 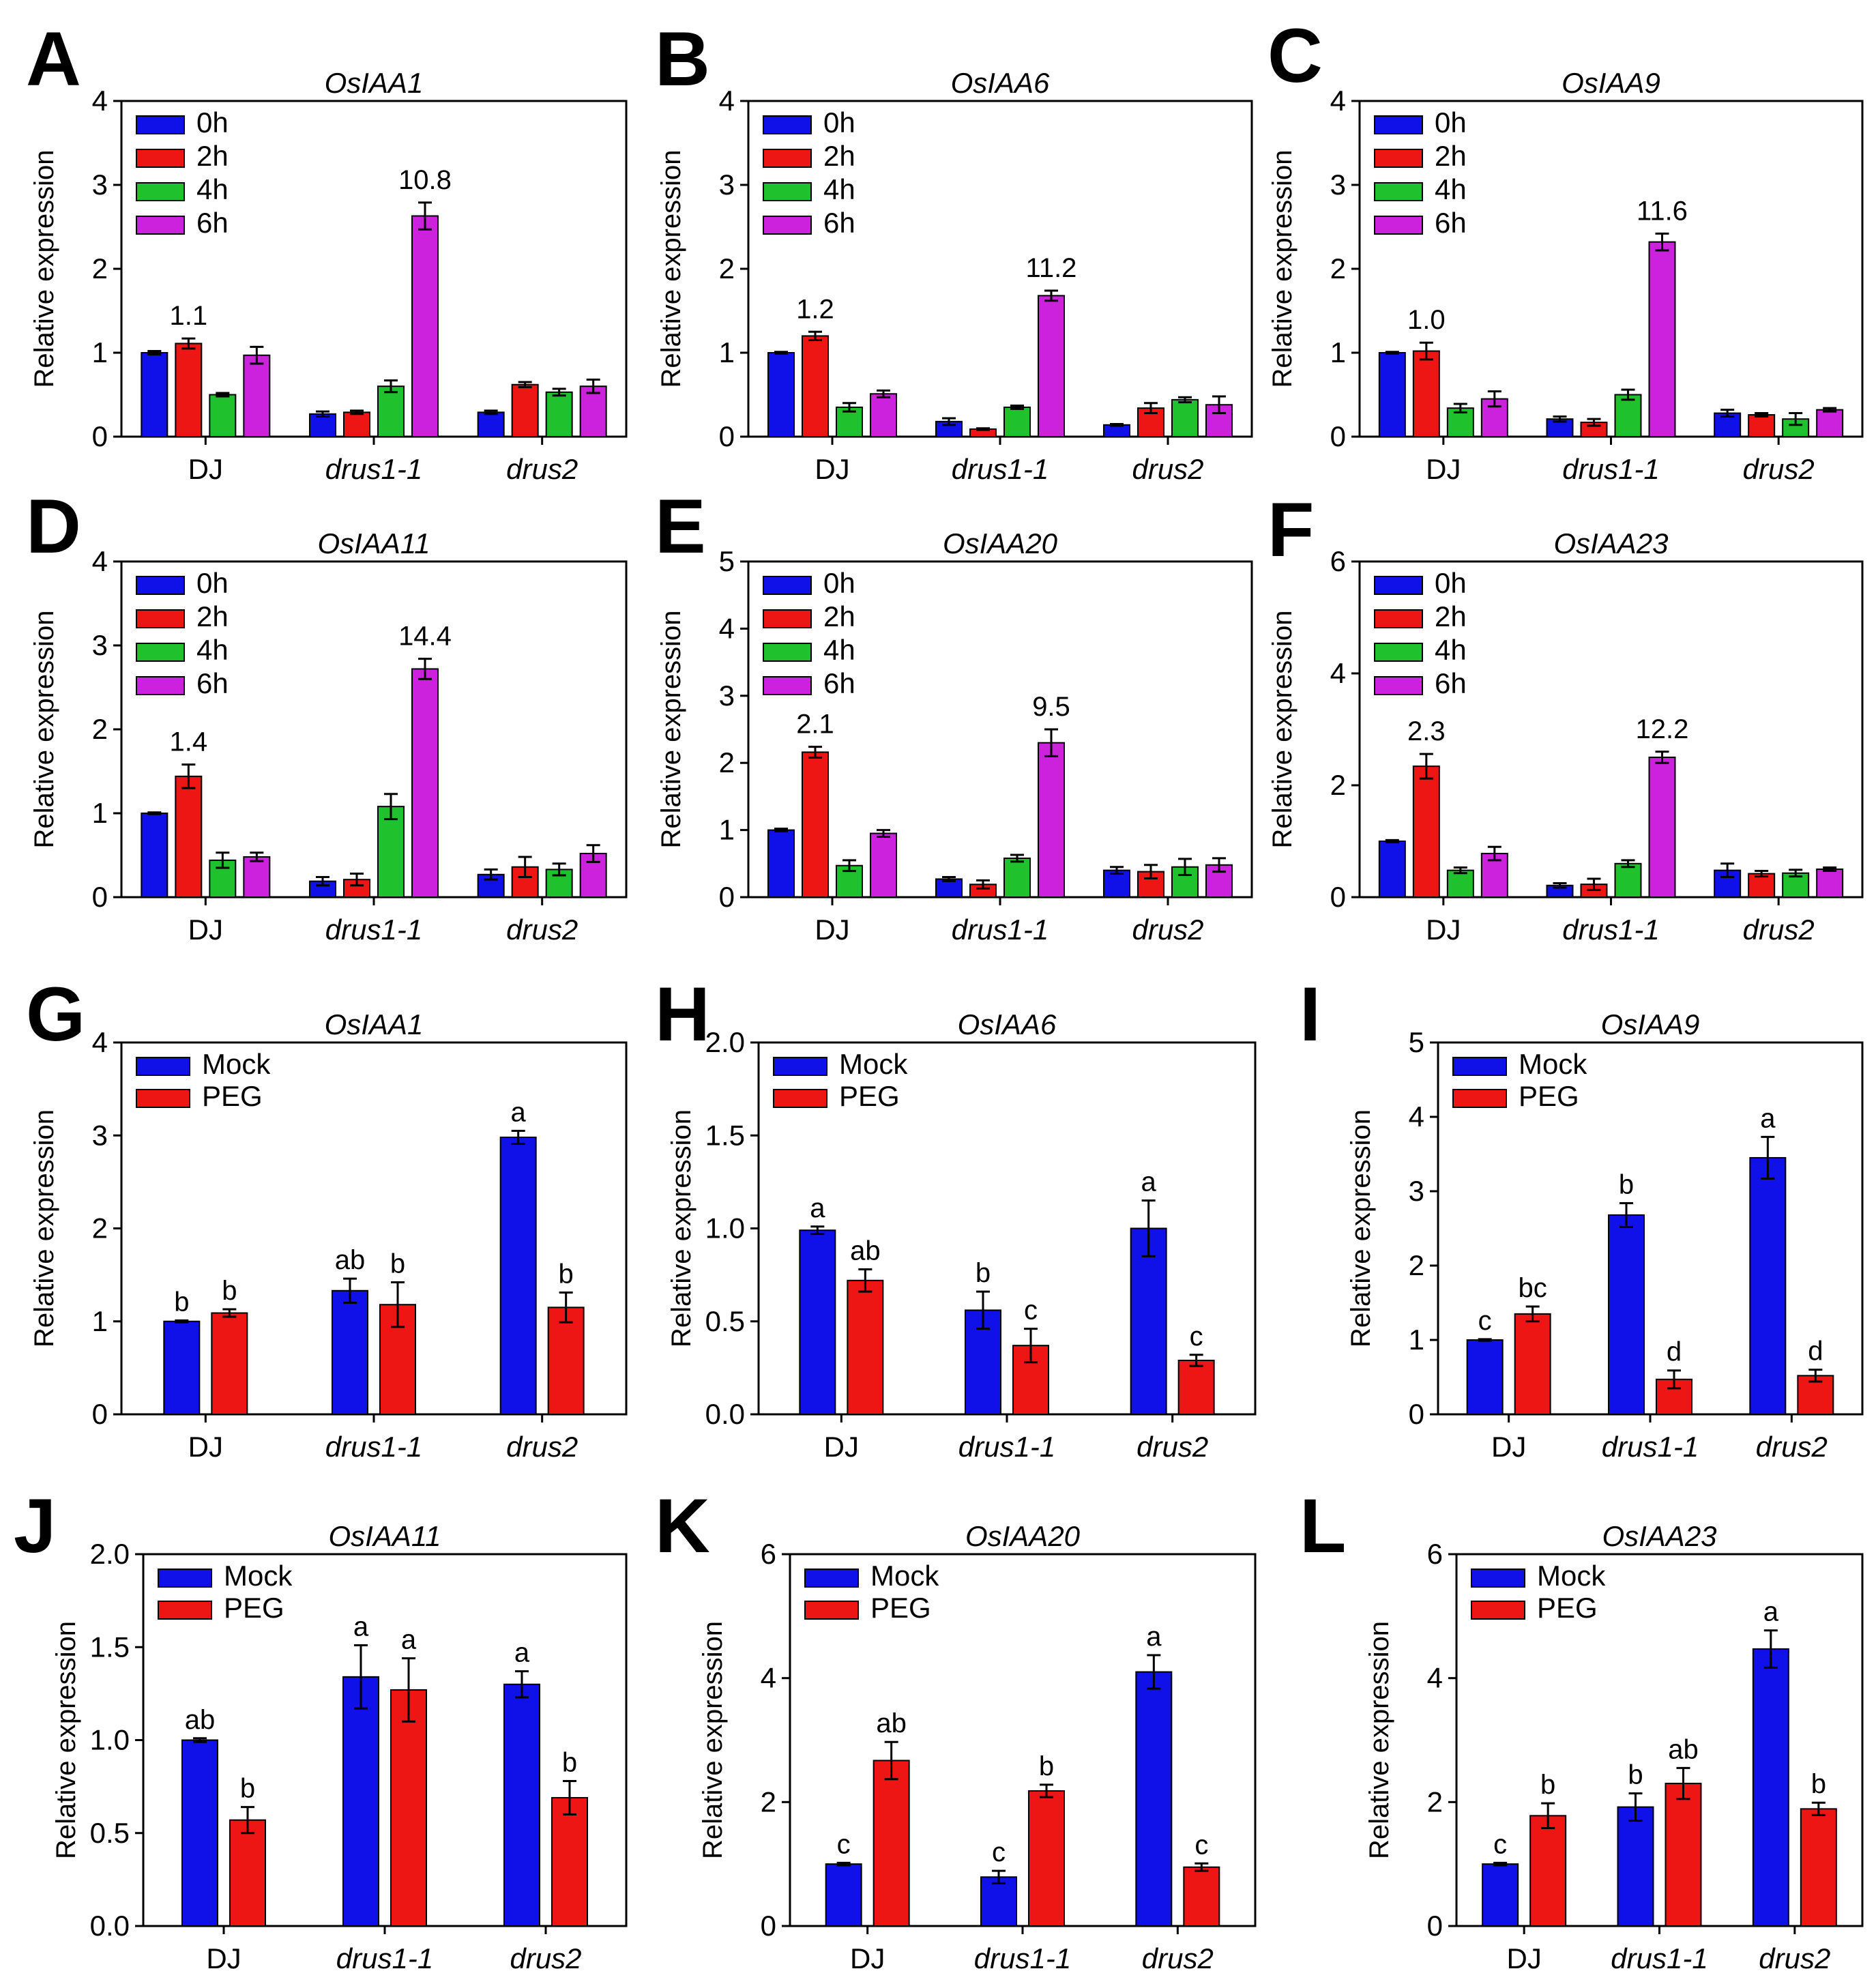 What do you see at coordinates (1311, 1015) in the screenshot?
I see `panel-letter: I` at bounding box center [1311, 1015].